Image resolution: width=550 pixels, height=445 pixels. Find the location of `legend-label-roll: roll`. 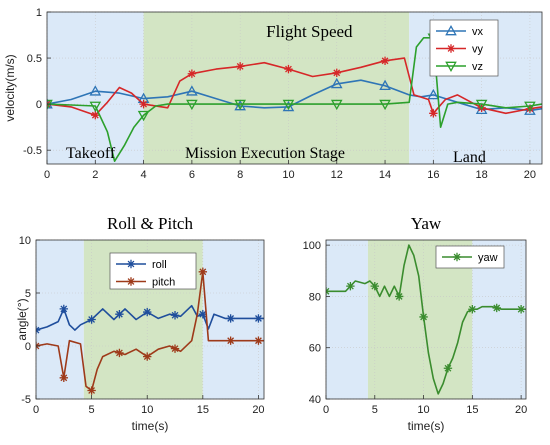

legend-label-roll: roll is located at coordinates (159, 265).